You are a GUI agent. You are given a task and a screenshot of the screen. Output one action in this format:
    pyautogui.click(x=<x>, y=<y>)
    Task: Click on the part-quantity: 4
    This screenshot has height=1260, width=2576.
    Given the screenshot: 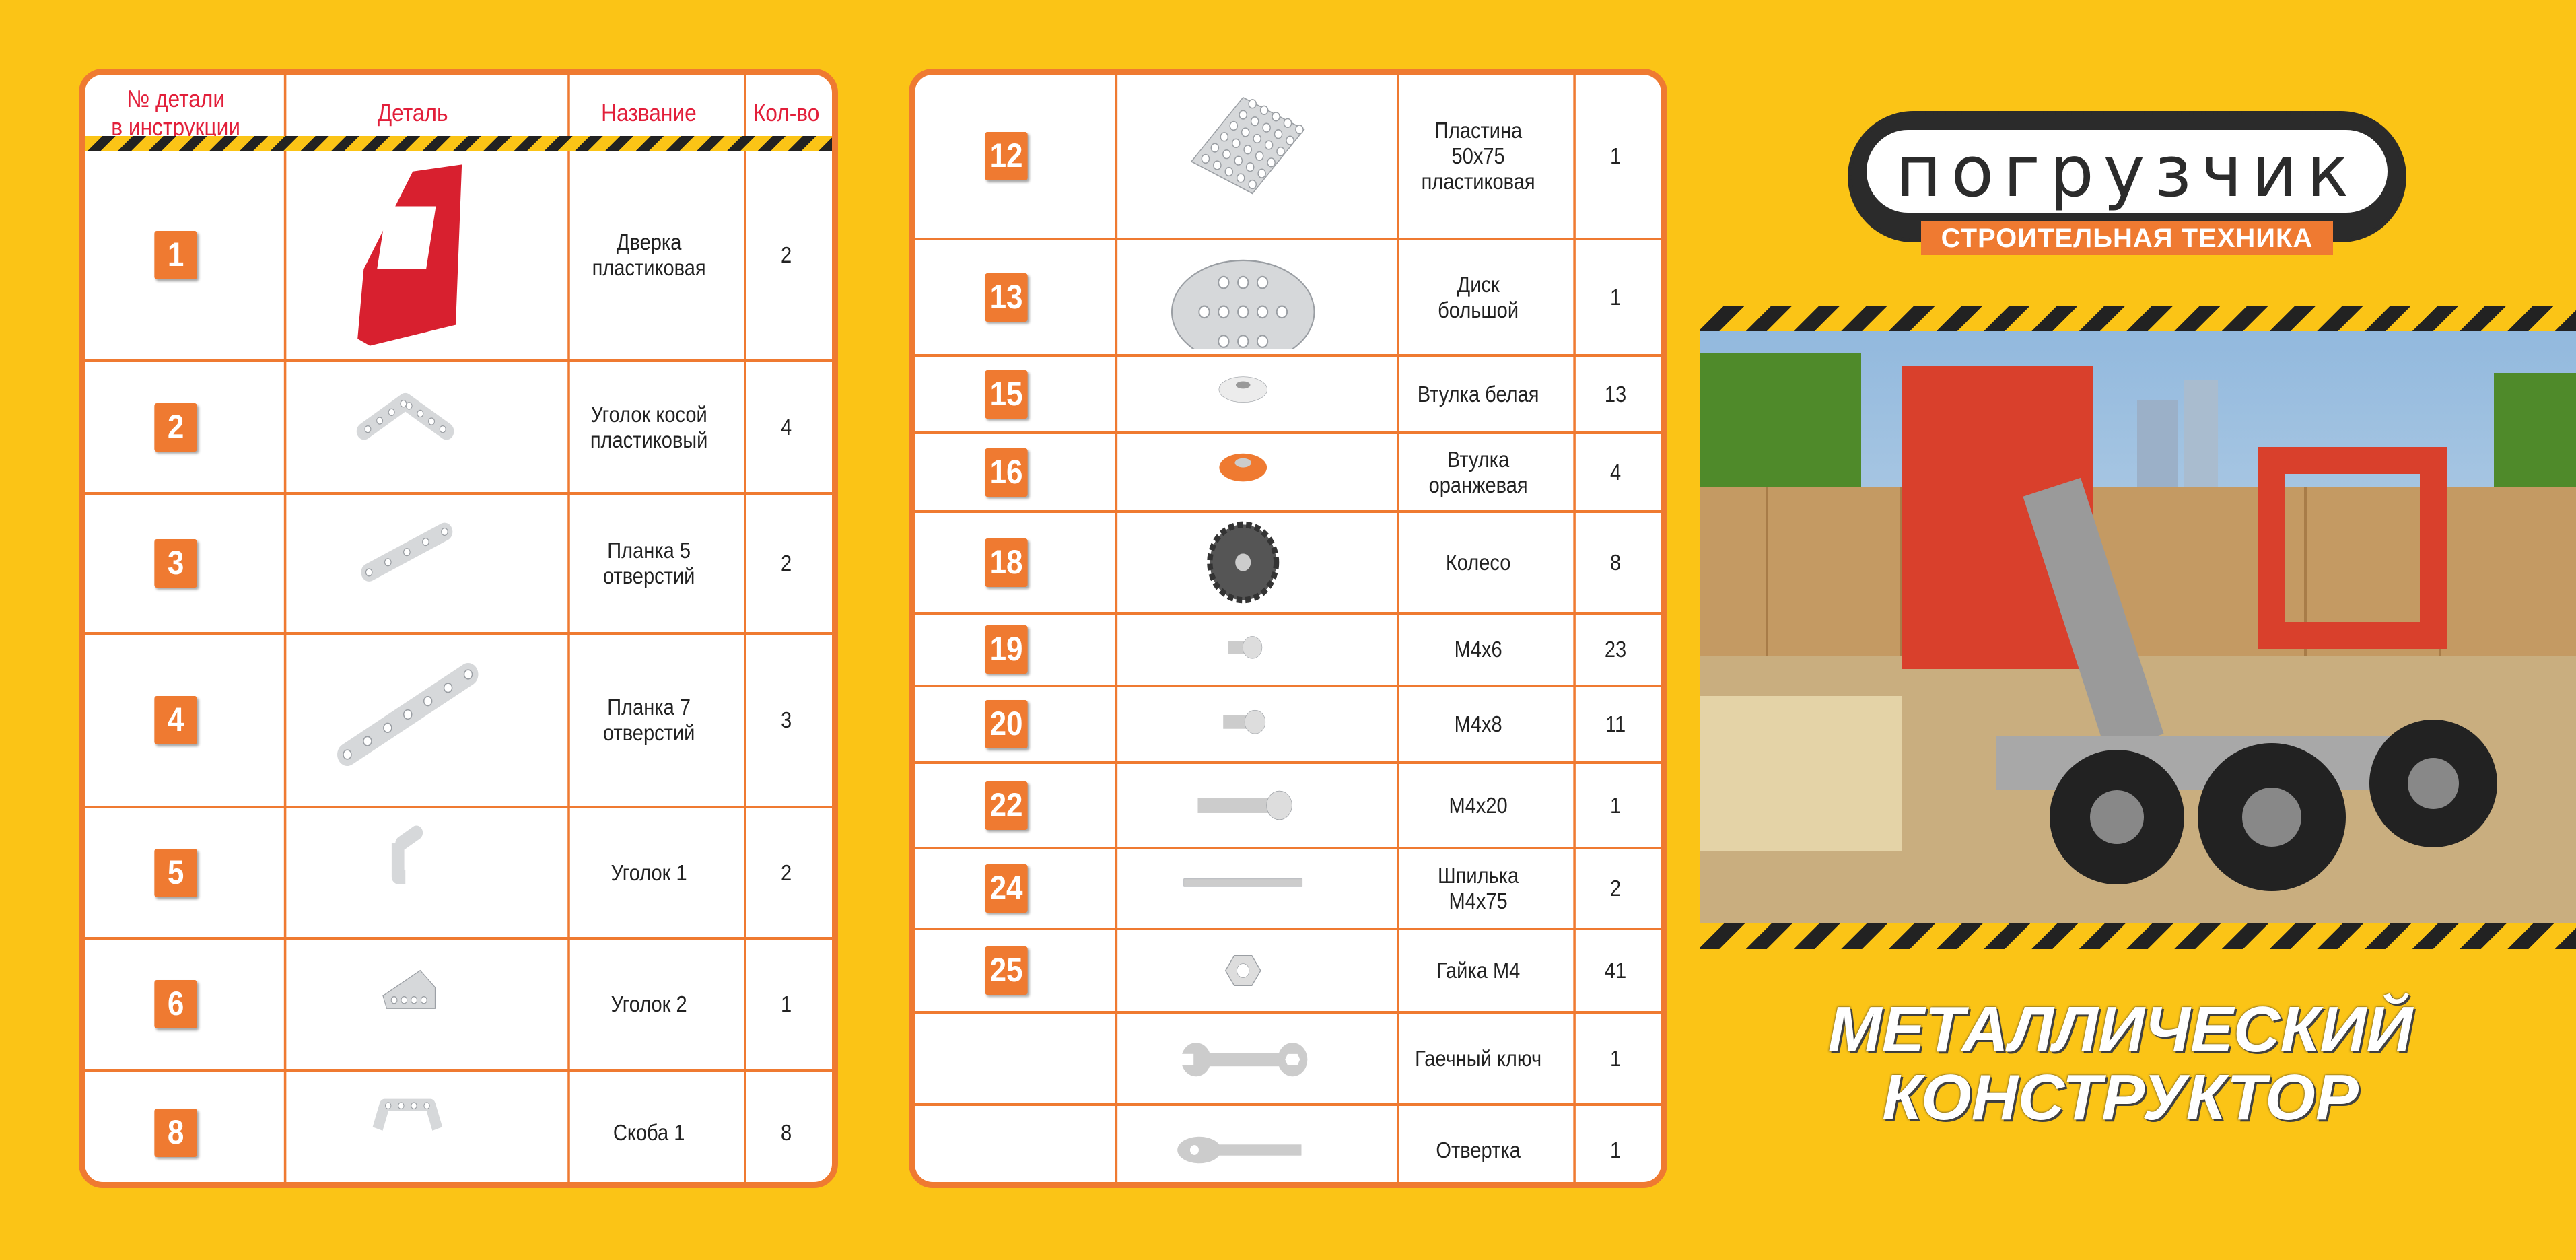 What is the action you would take?
    pyautogui.click(x=785, y=427)
    